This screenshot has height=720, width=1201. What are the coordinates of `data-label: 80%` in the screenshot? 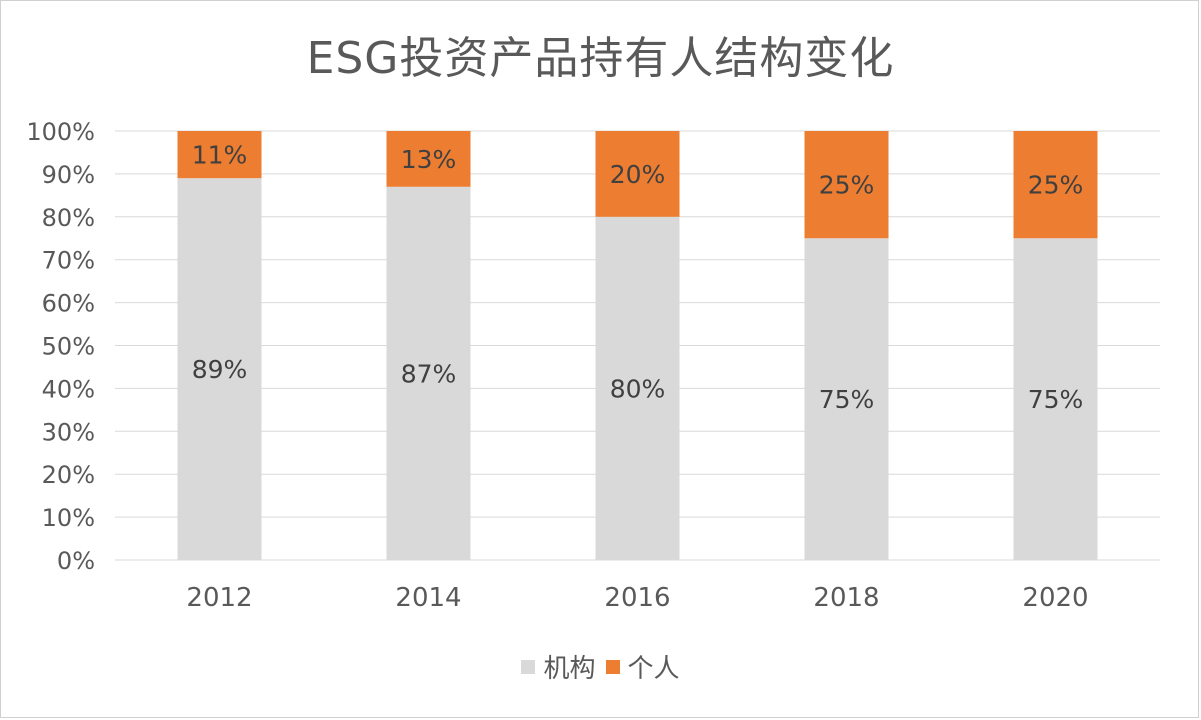 It's located at (638, 388).